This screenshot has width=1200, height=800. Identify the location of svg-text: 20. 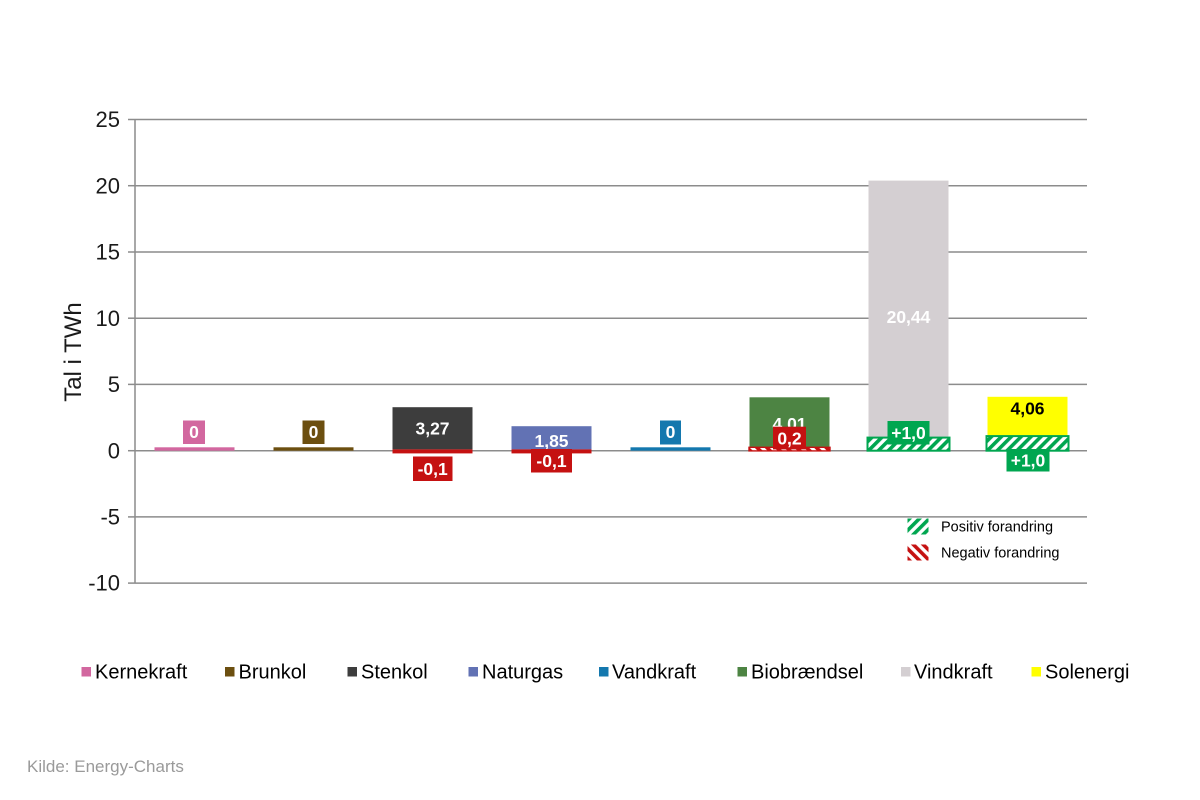
(108, 185).